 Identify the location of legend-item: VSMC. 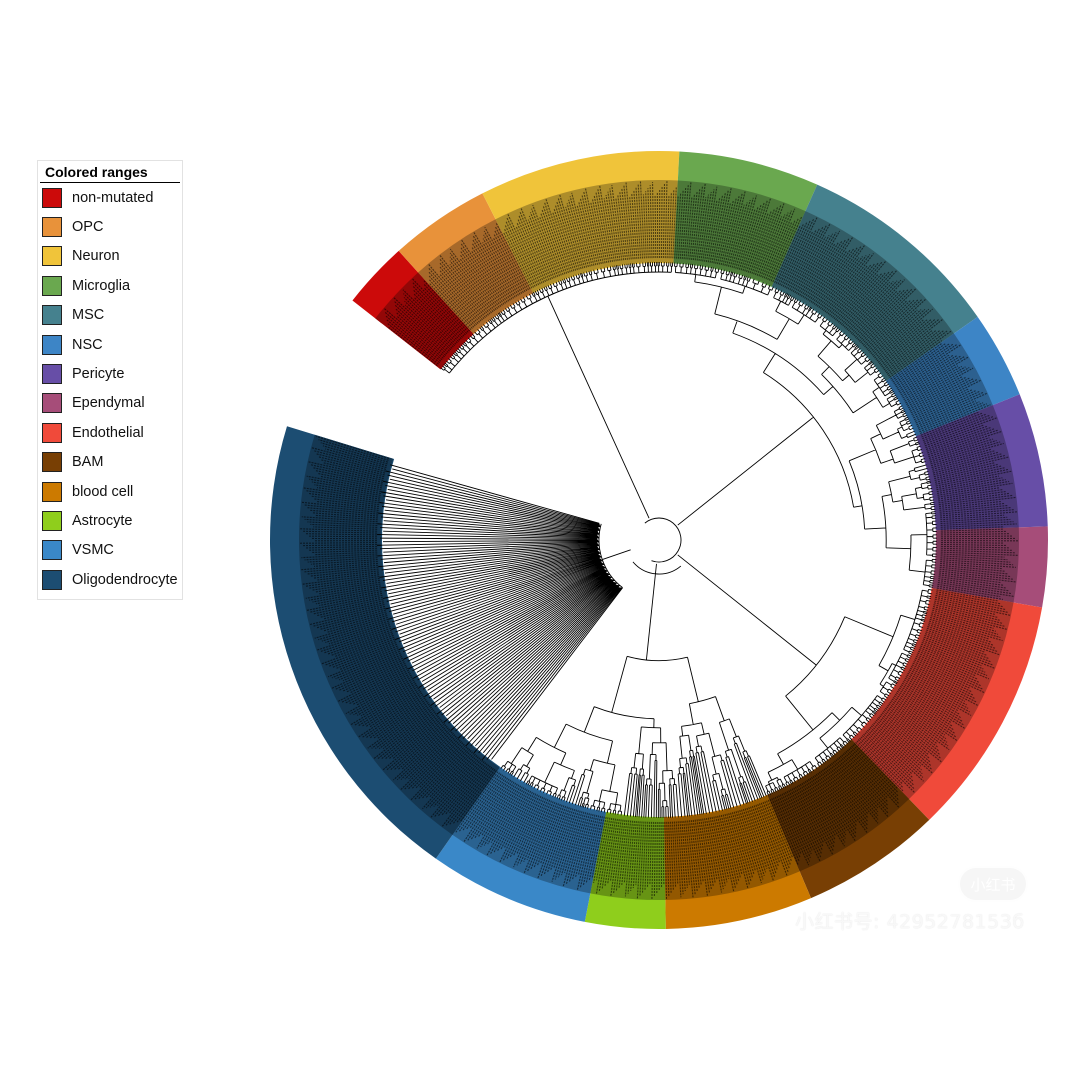
(110, 550).